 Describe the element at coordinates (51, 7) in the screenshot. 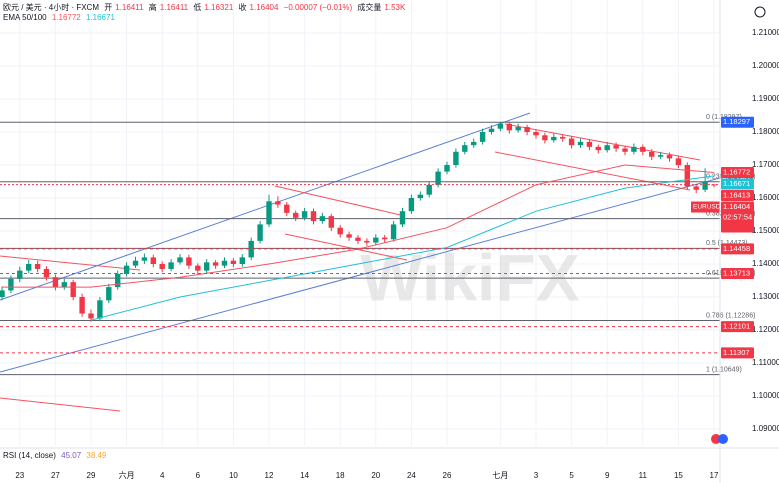

I see `symbol: 欧元 / 美元 · 4小时 · FXCM` at that location.